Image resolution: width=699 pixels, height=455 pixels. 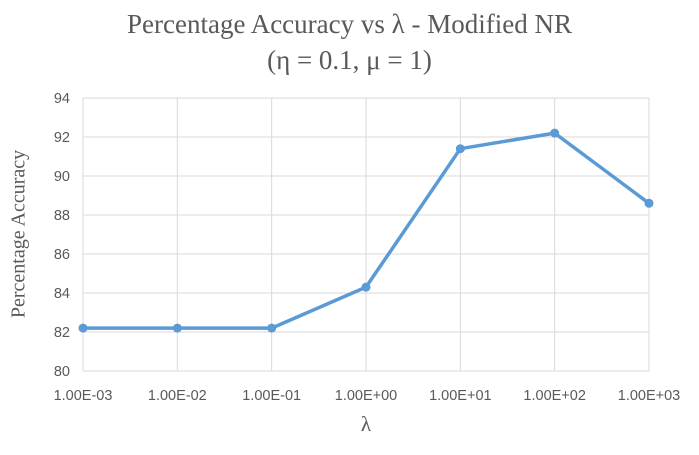 I want to click on y-tick-label: 84, so click(x=62, y=294).